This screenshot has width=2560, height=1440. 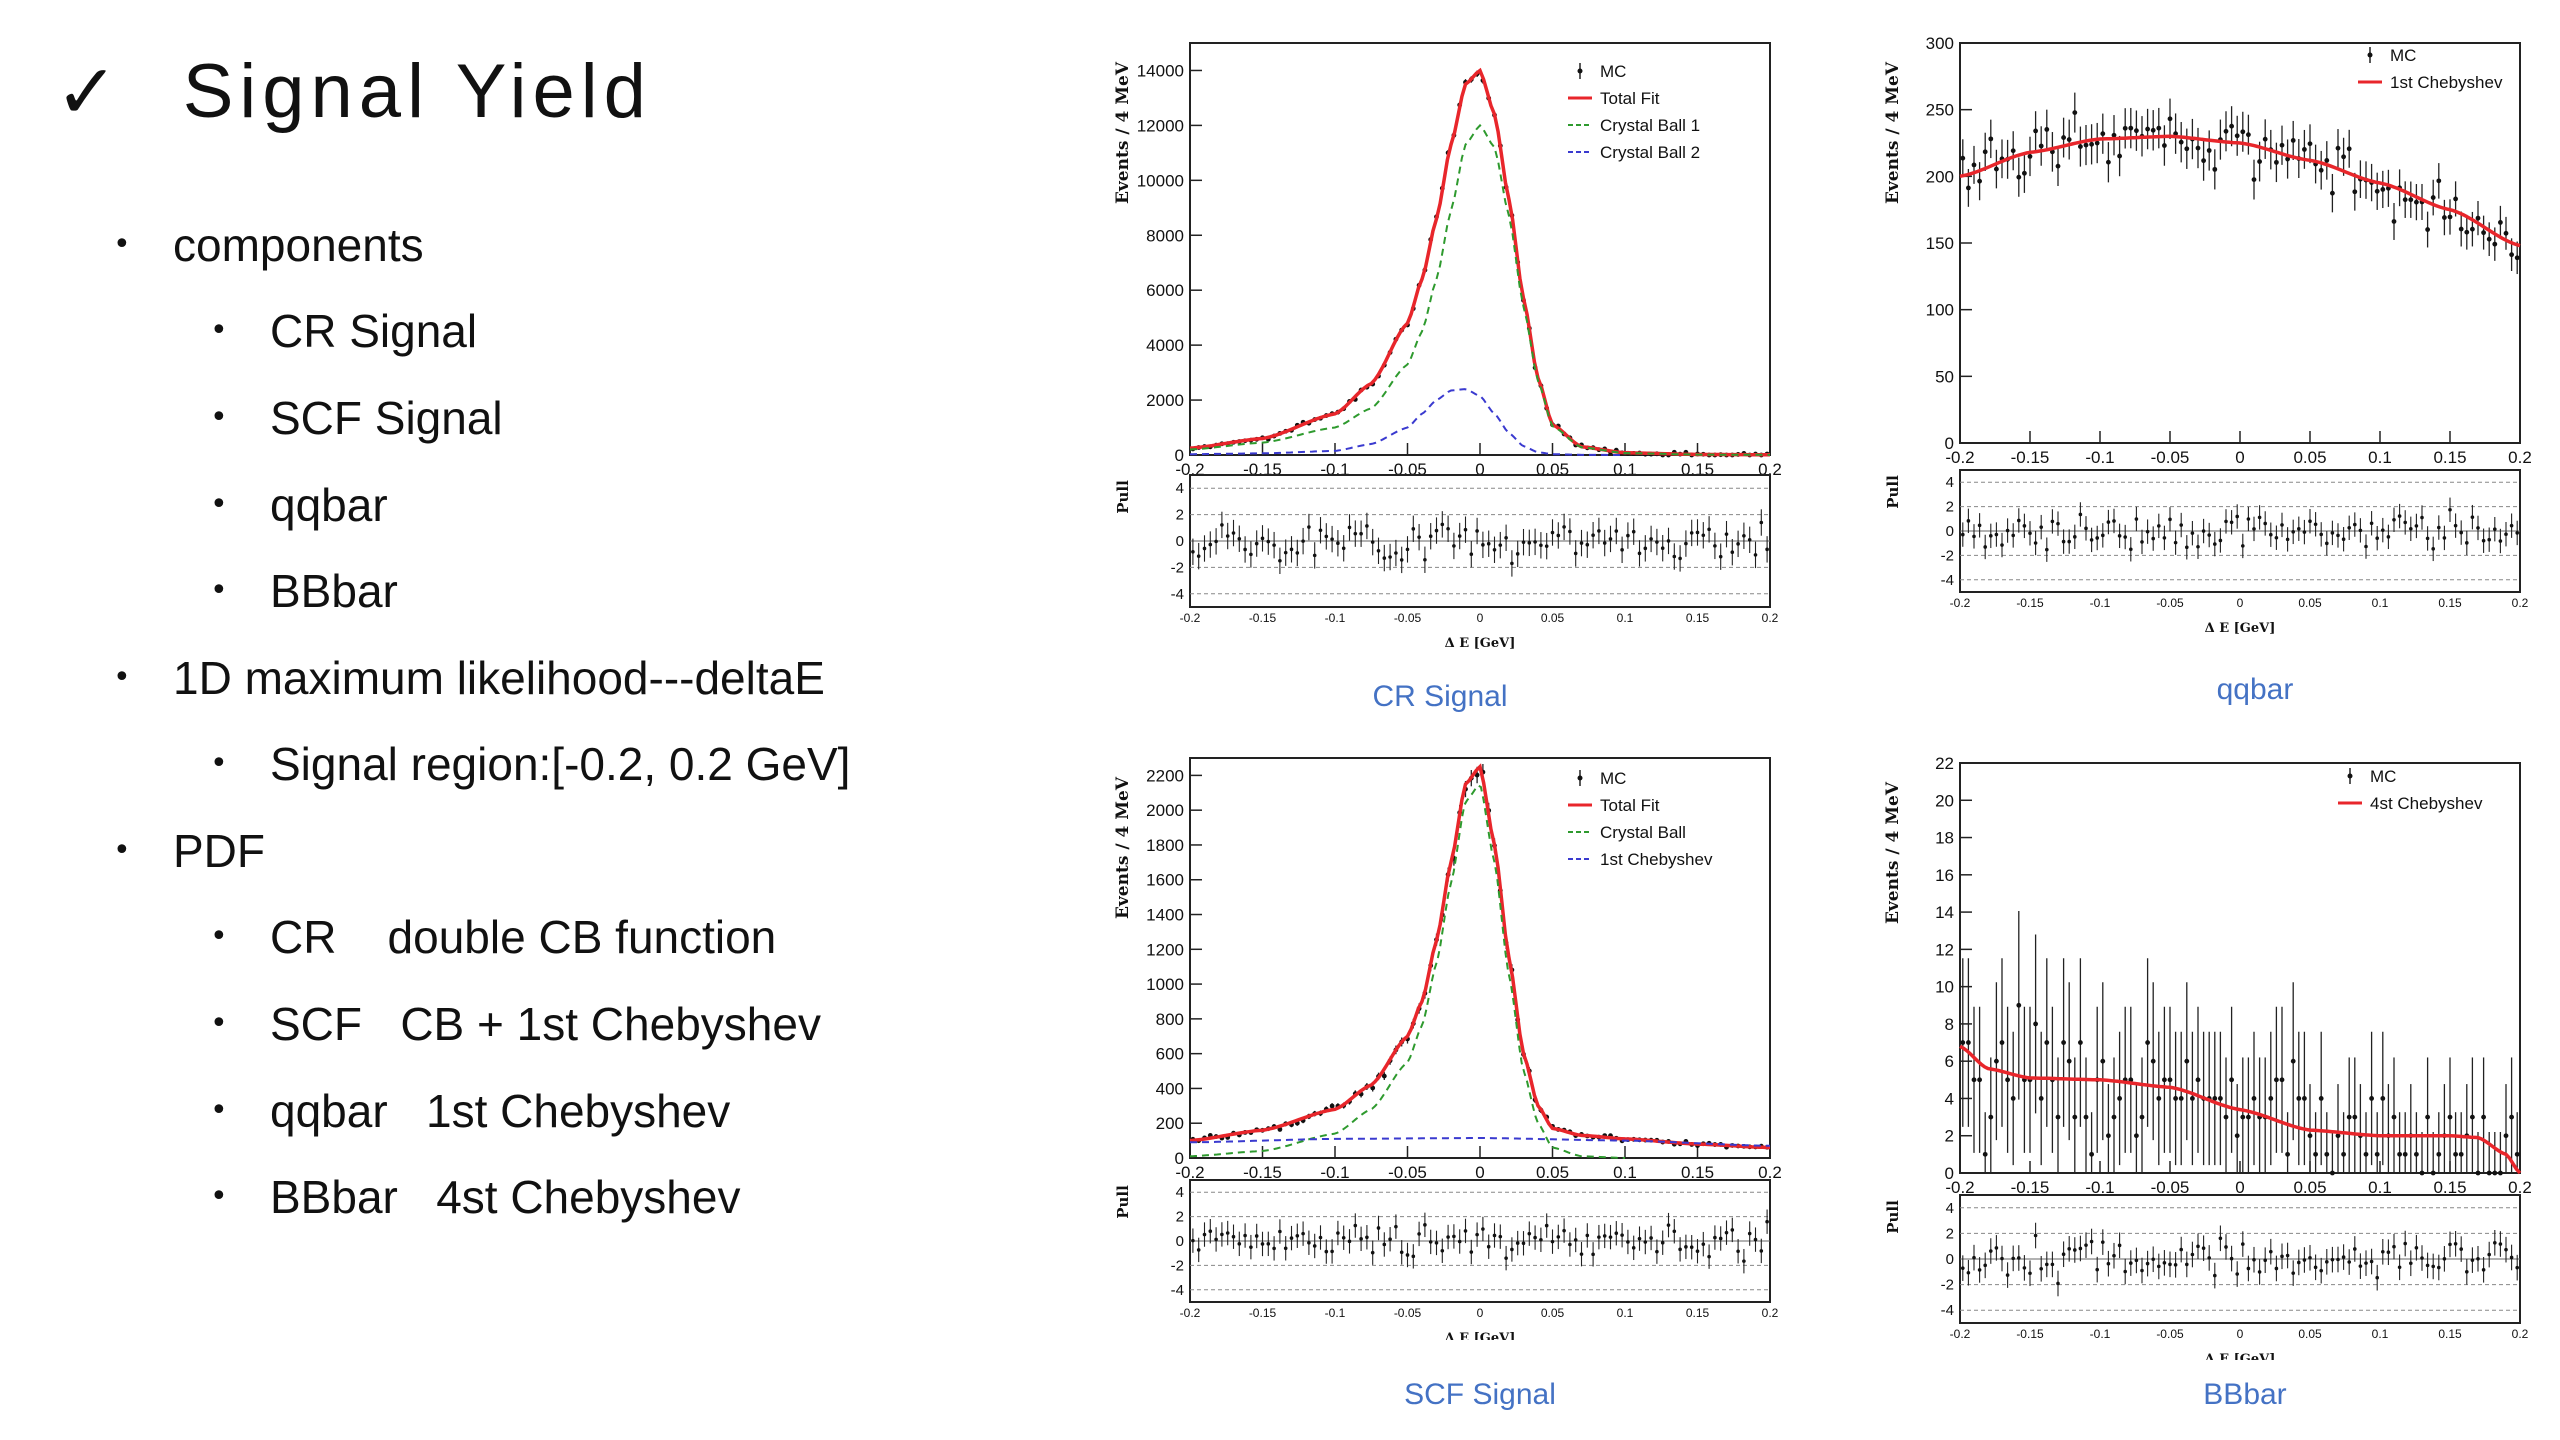 I want to click on legend-marker, so click(x=1580, y=71).